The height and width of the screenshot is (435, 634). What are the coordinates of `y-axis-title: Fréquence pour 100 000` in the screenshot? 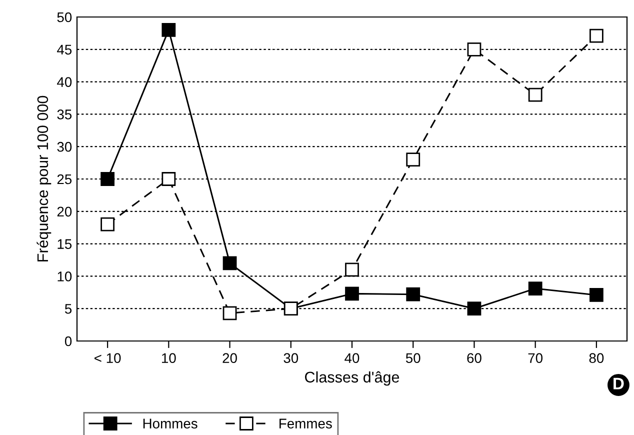 It's located at (44, 179).